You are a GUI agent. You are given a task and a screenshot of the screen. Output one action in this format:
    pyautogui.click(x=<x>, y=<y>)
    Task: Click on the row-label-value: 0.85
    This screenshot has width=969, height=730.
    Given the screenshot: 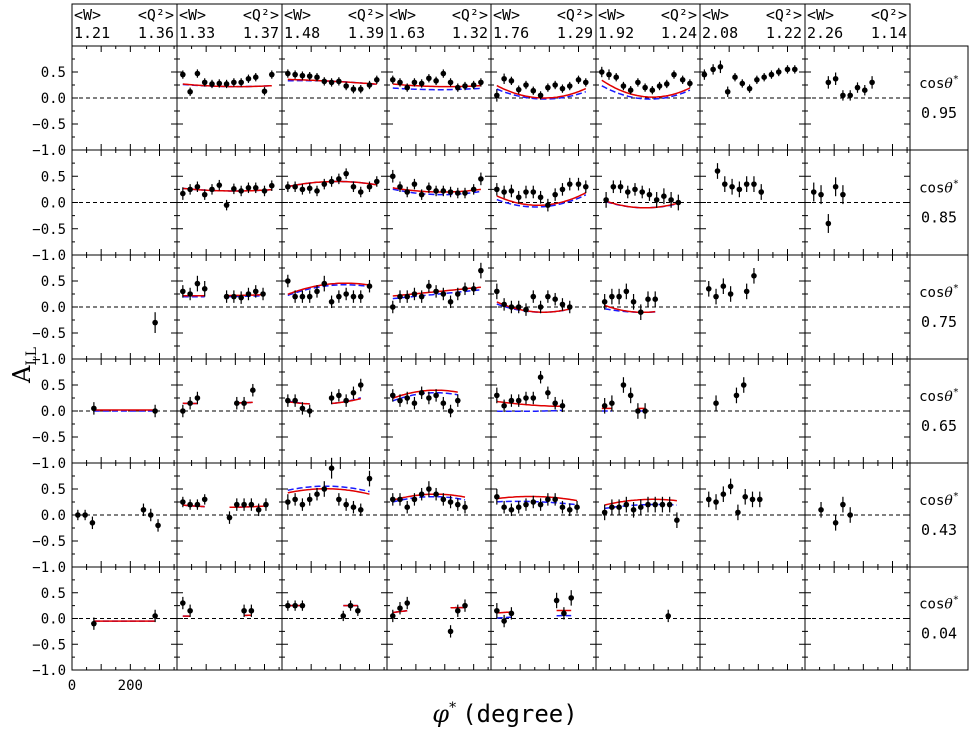 What is the action you would take?
    pyautogui.click(x=939, y=218)
    